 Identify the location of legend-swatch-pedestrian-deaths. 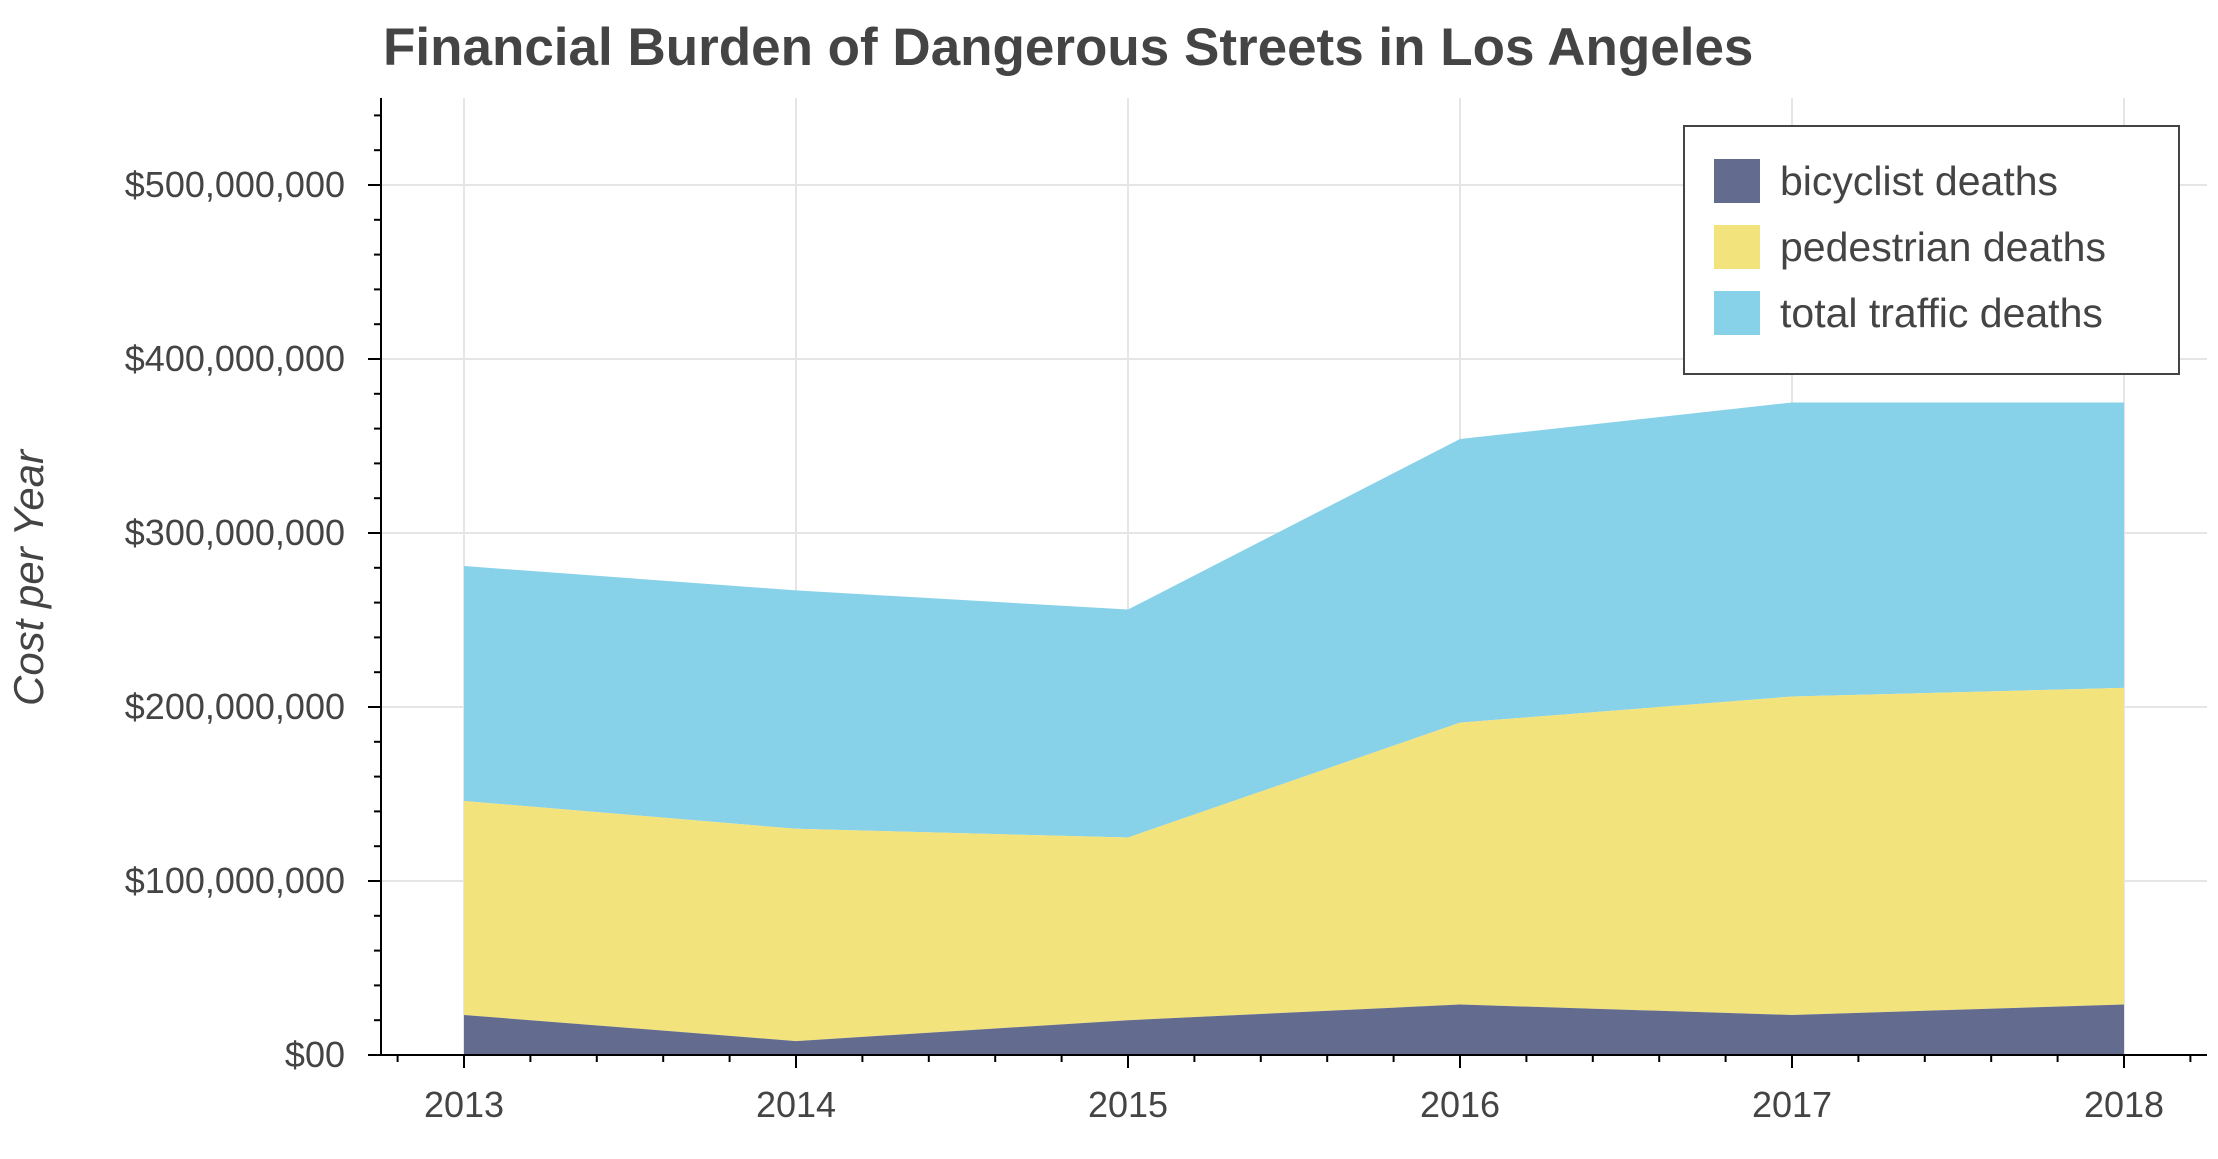
(1737, 247).